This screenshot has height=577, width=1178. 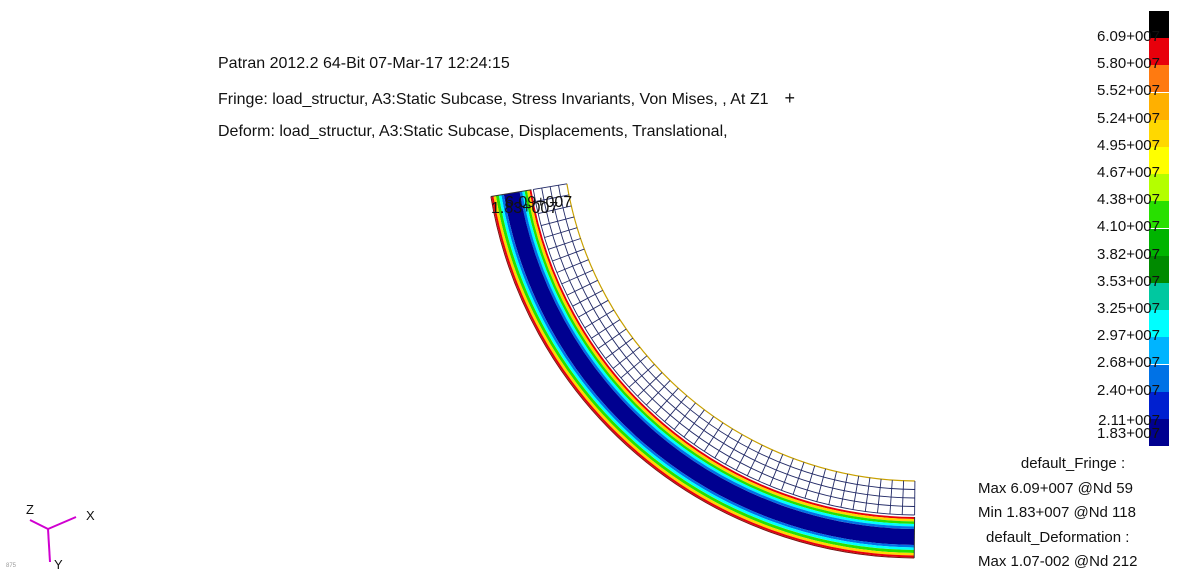 I want to click on legend-label: 4.95+007, so click(x=1128, y=145).